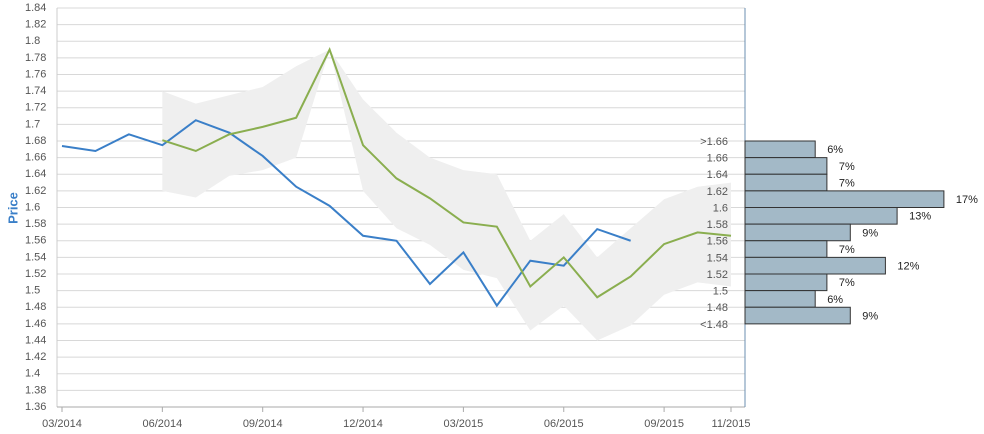 This screenshot has width=984, height=434. What do you see at coordinates (35, 407) in the screenshot?
I see `y-tick-label: 1.36` at bounding box center [35, 407].